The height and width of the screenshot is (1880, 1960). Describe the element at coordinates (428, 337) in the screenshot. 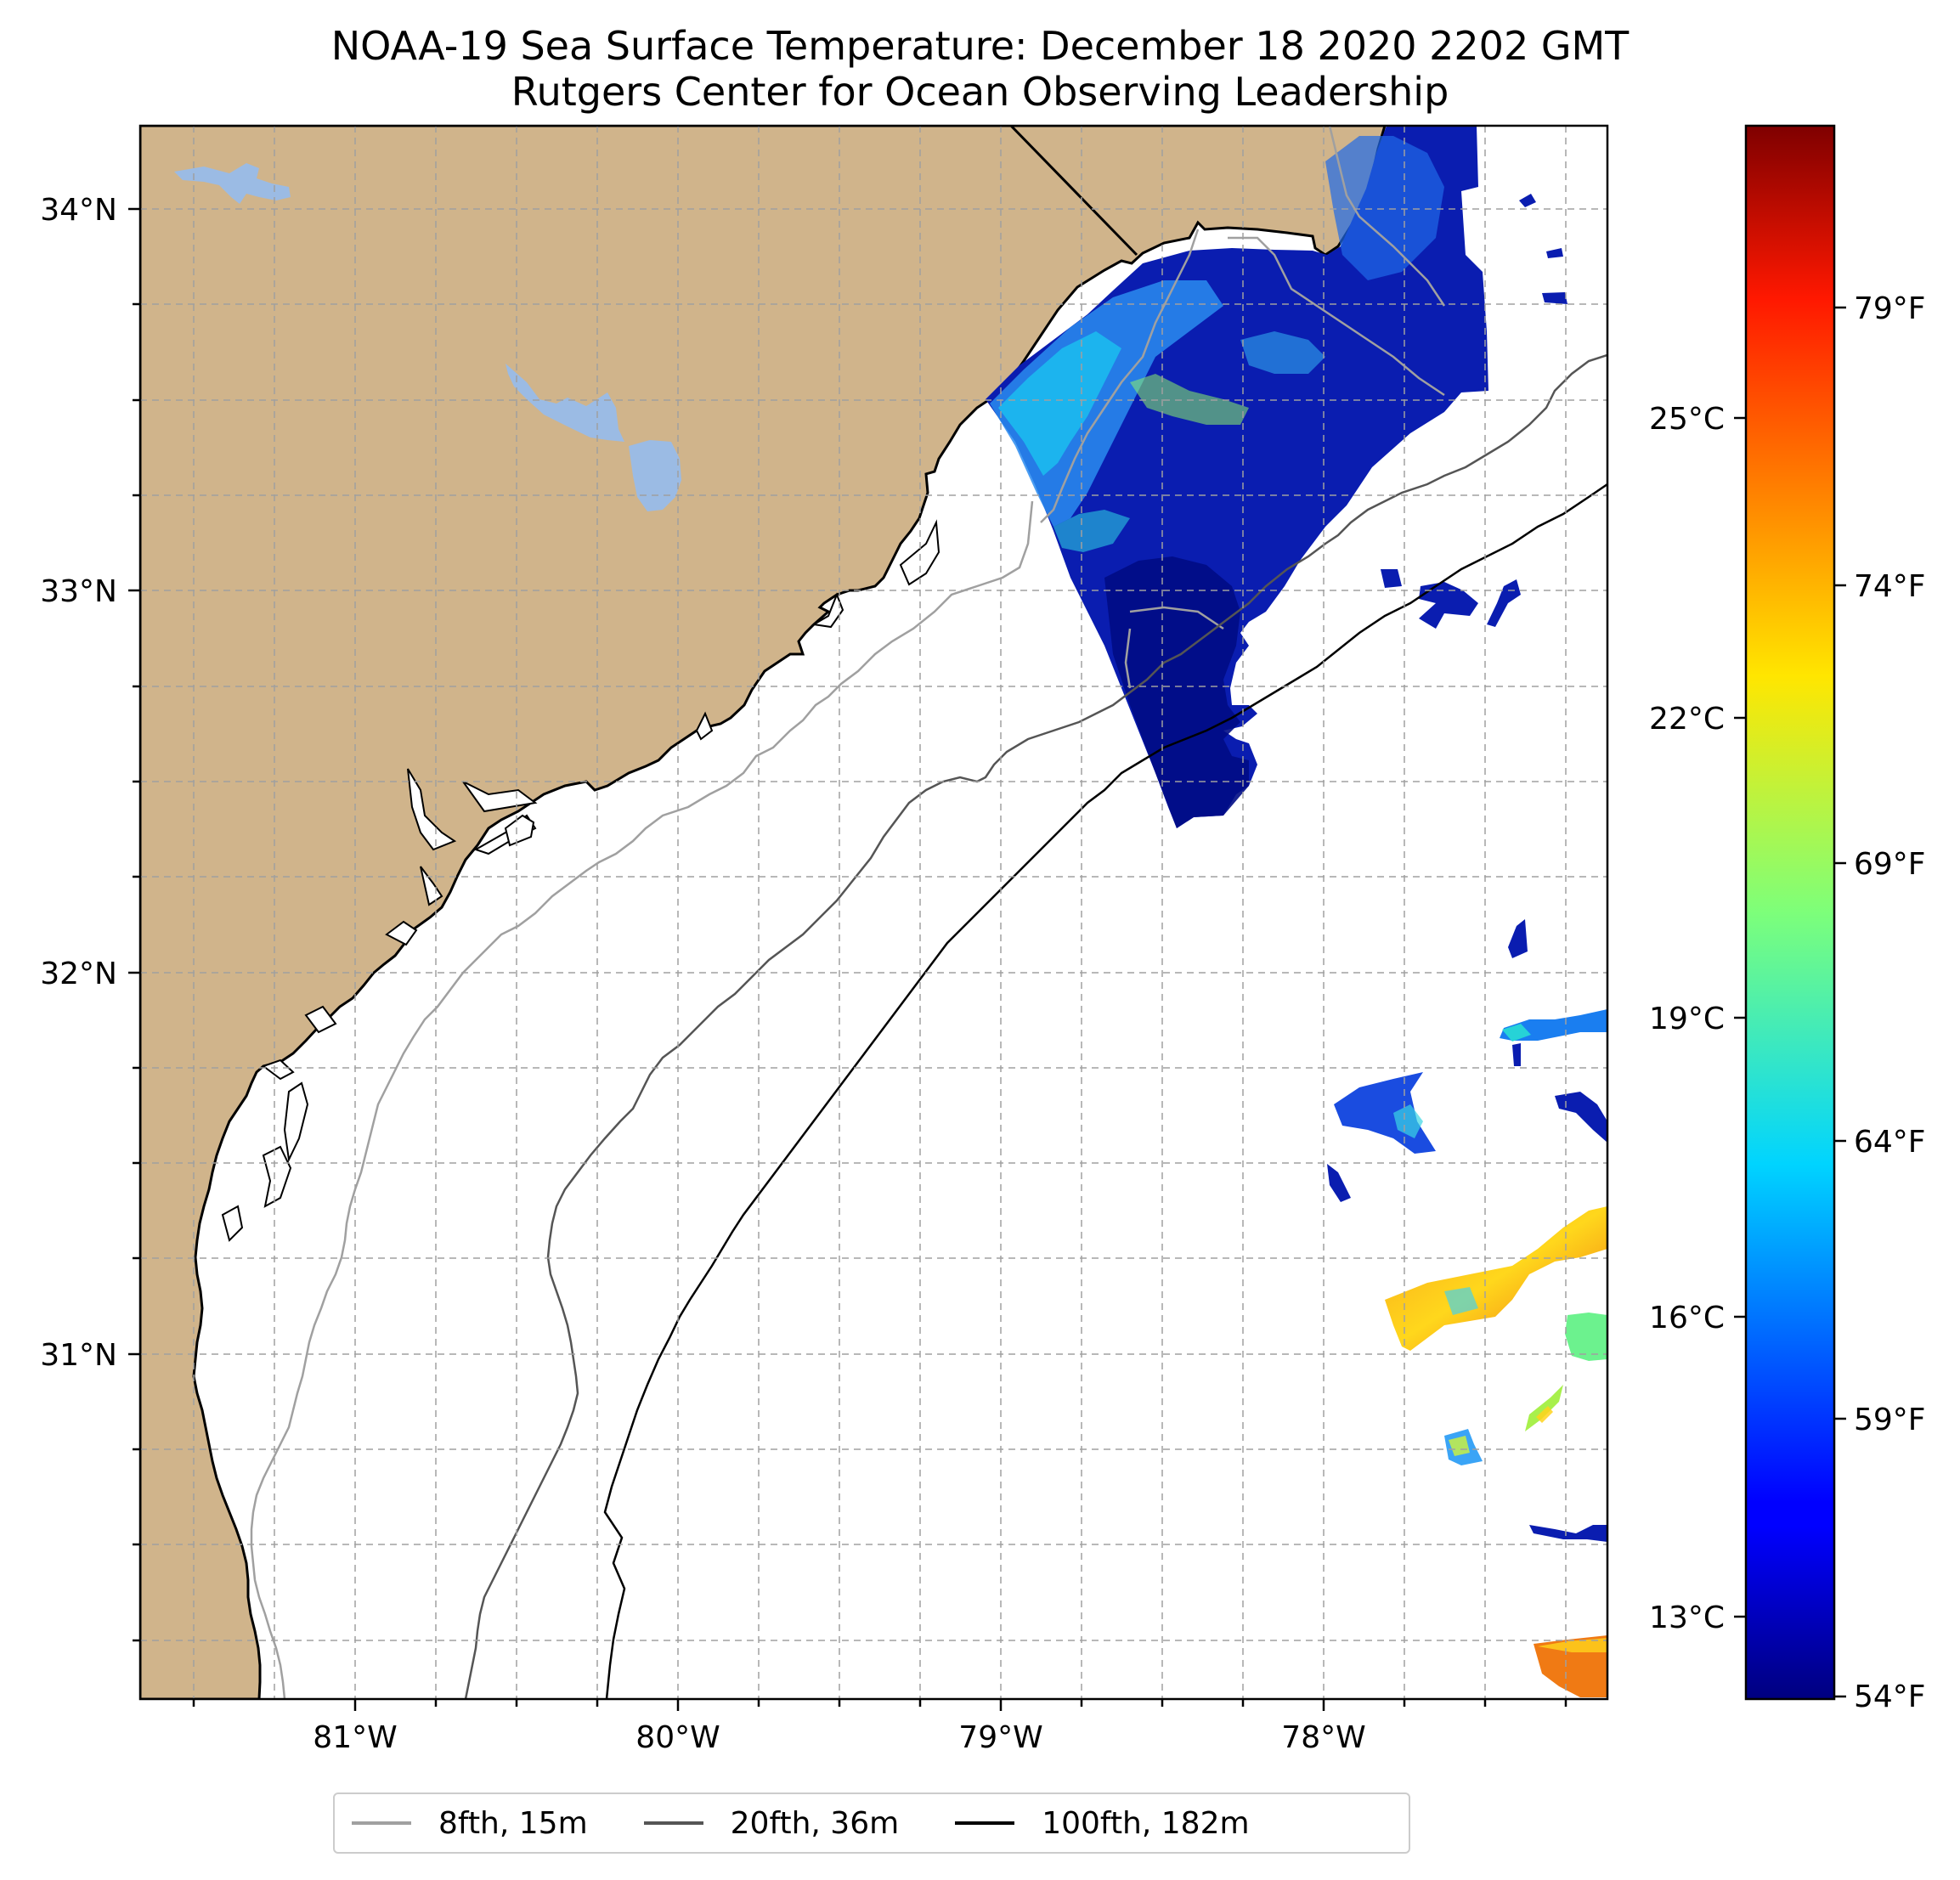

I see `lakes` at that location.